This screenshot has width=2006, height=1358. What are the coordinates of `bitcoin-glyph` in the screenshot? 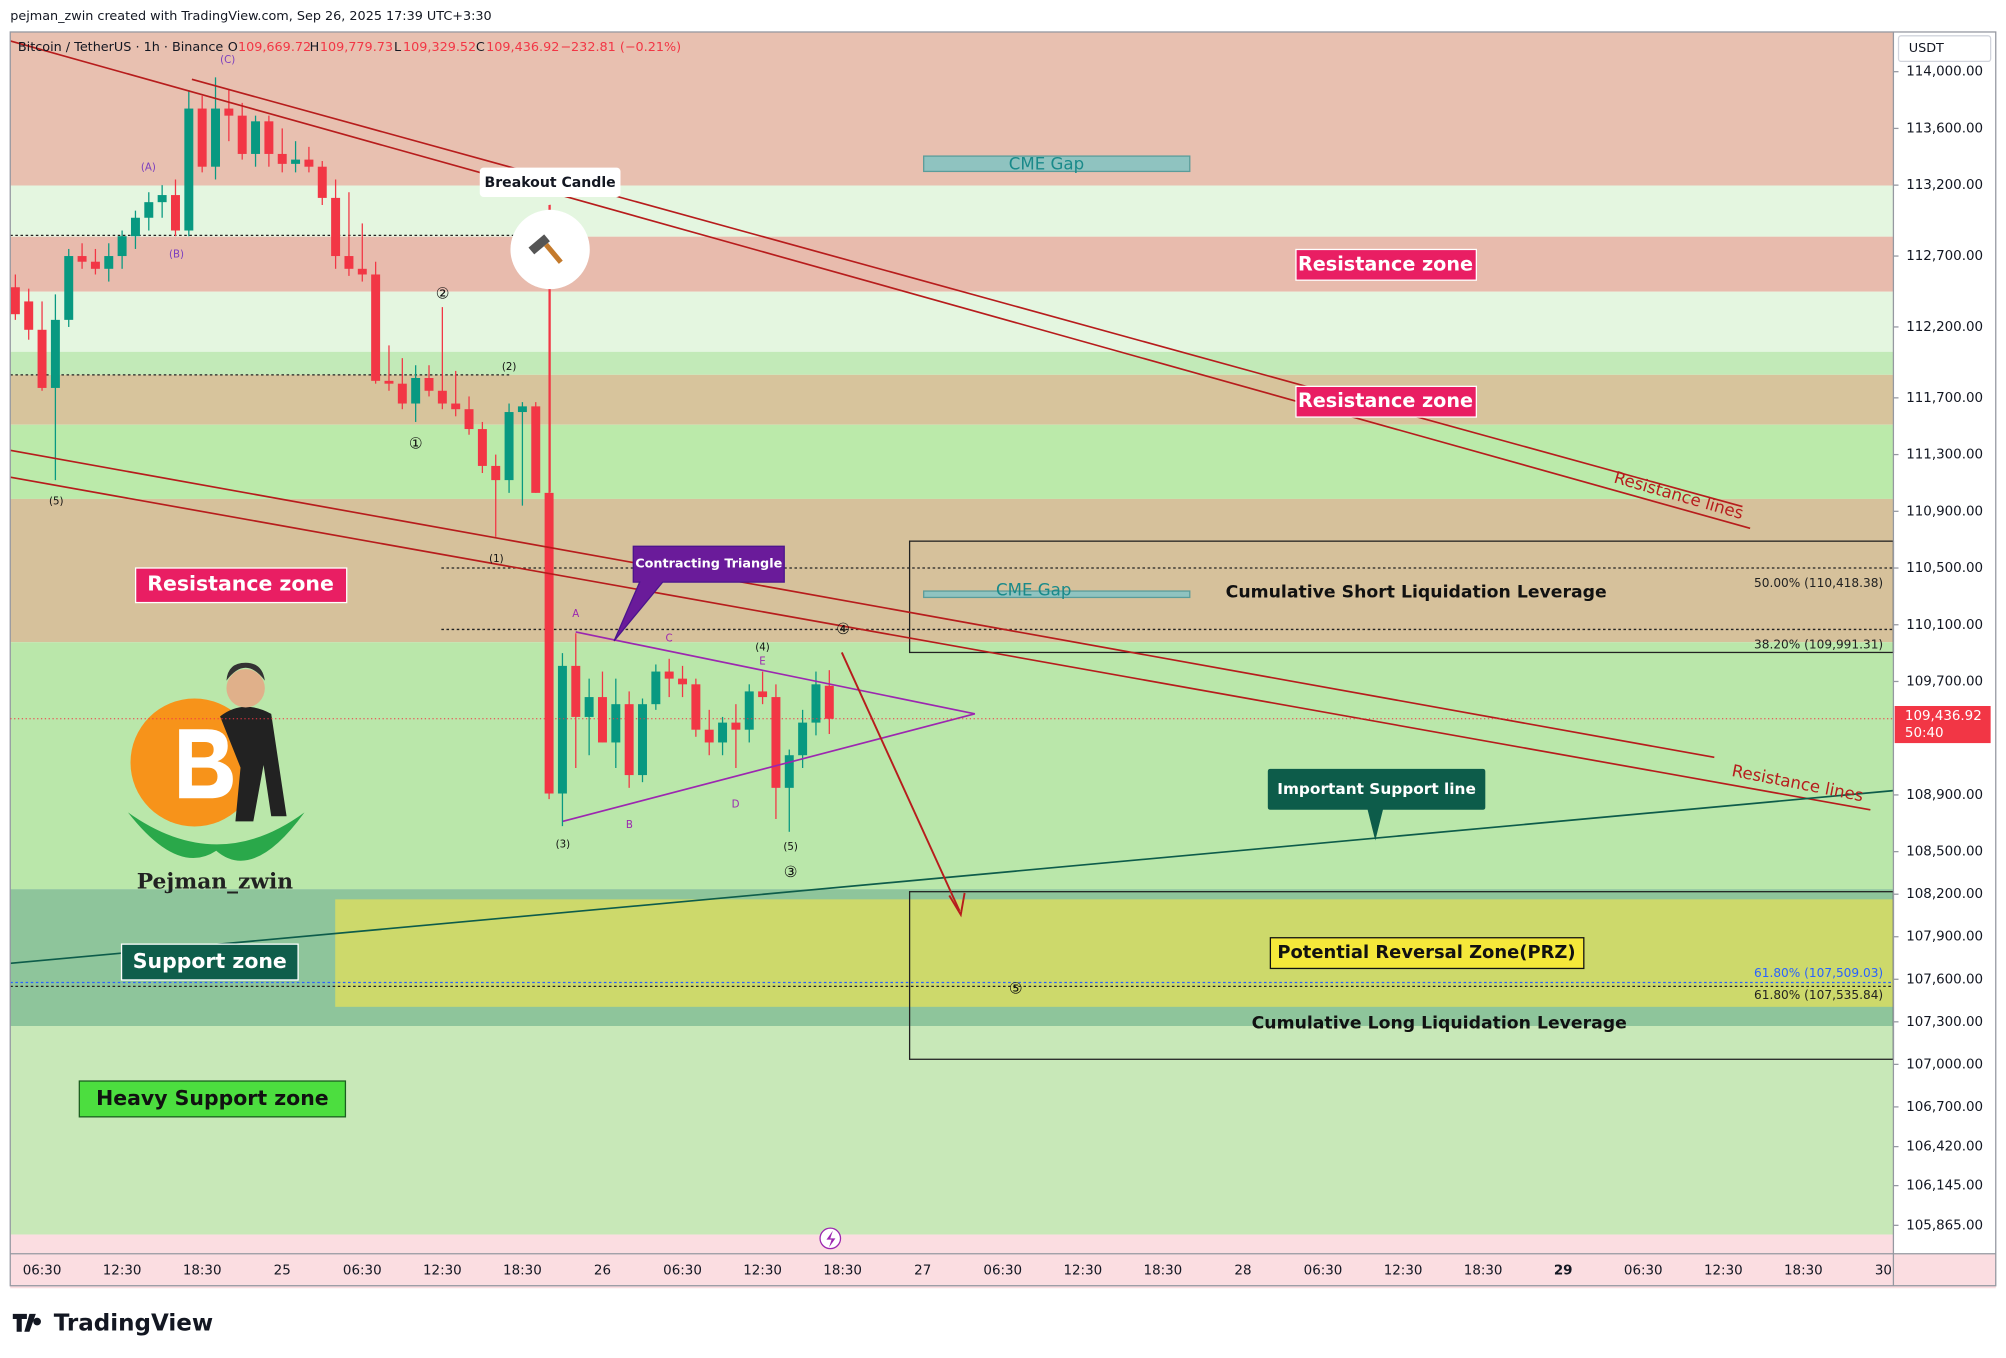 It's located at (204, 764).